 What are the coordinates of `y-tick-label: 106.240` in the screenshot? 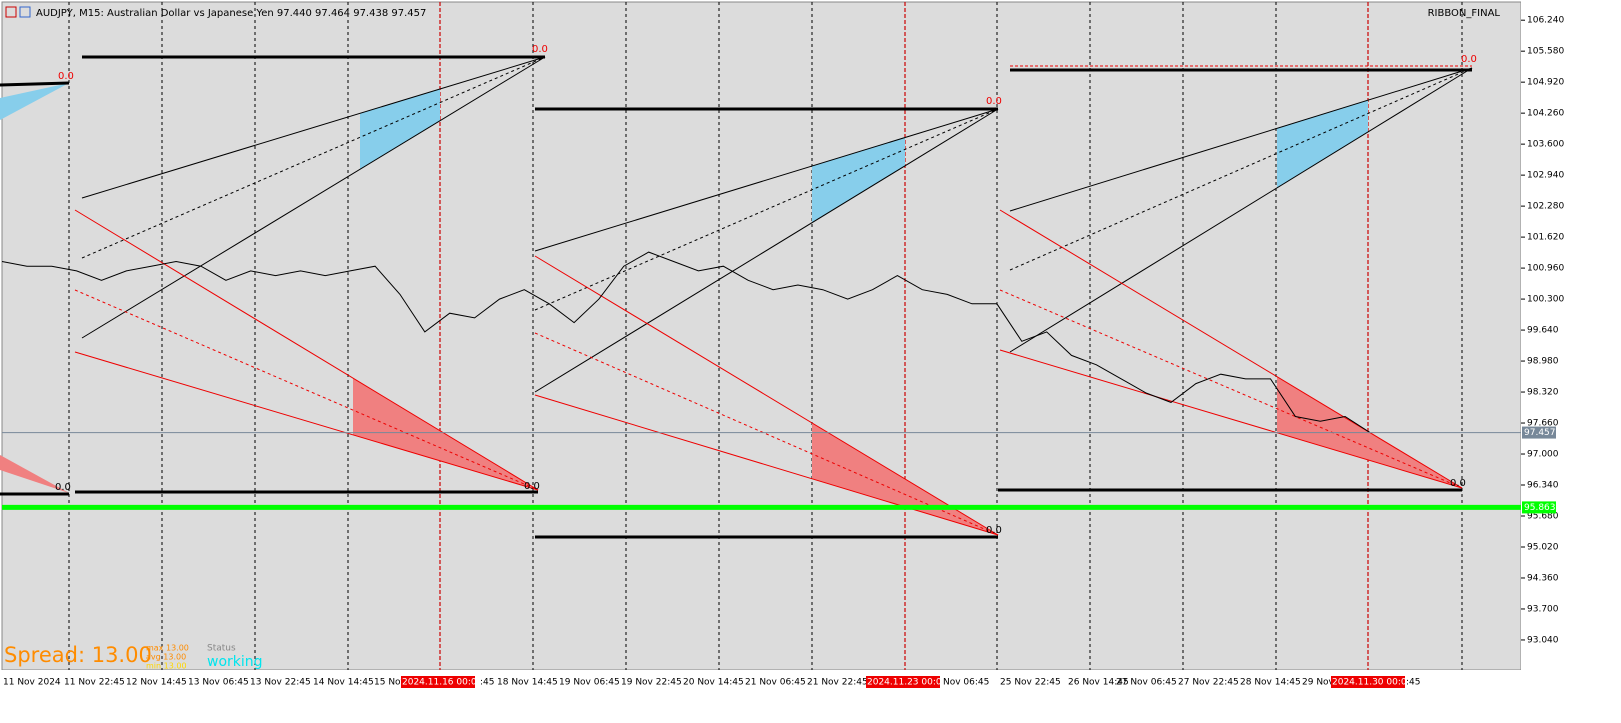 It's located at (1545, 21).